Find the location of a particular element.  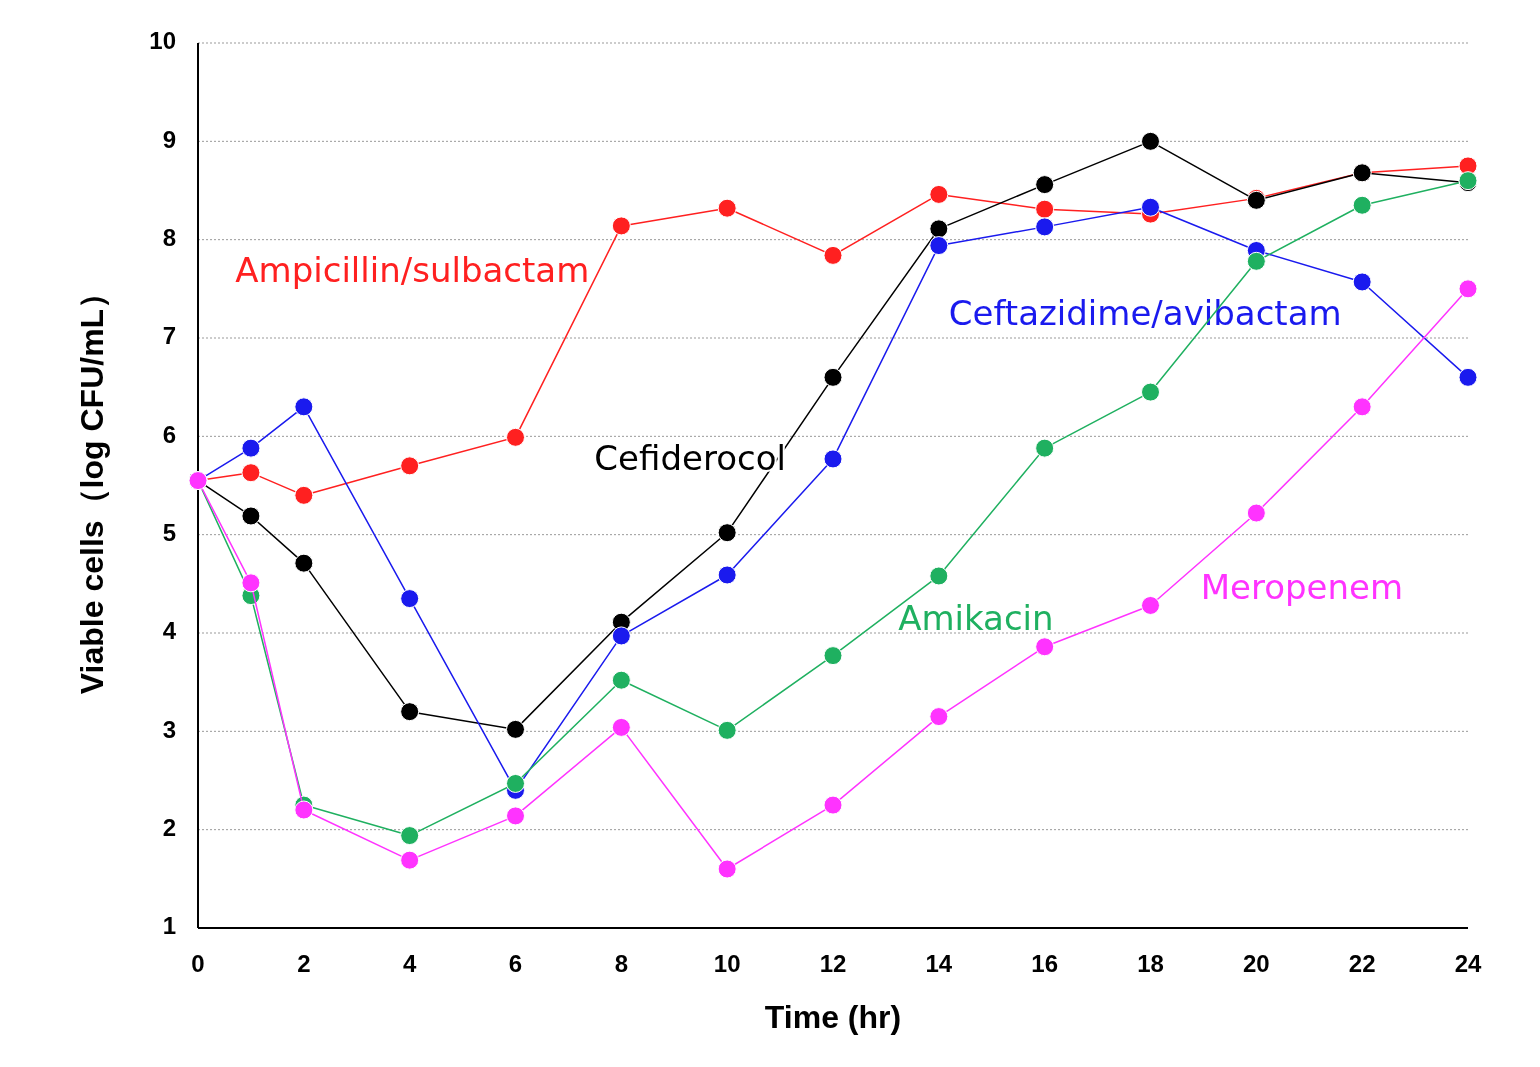

series-label: Amikacin is located at coordinates (976, 617).